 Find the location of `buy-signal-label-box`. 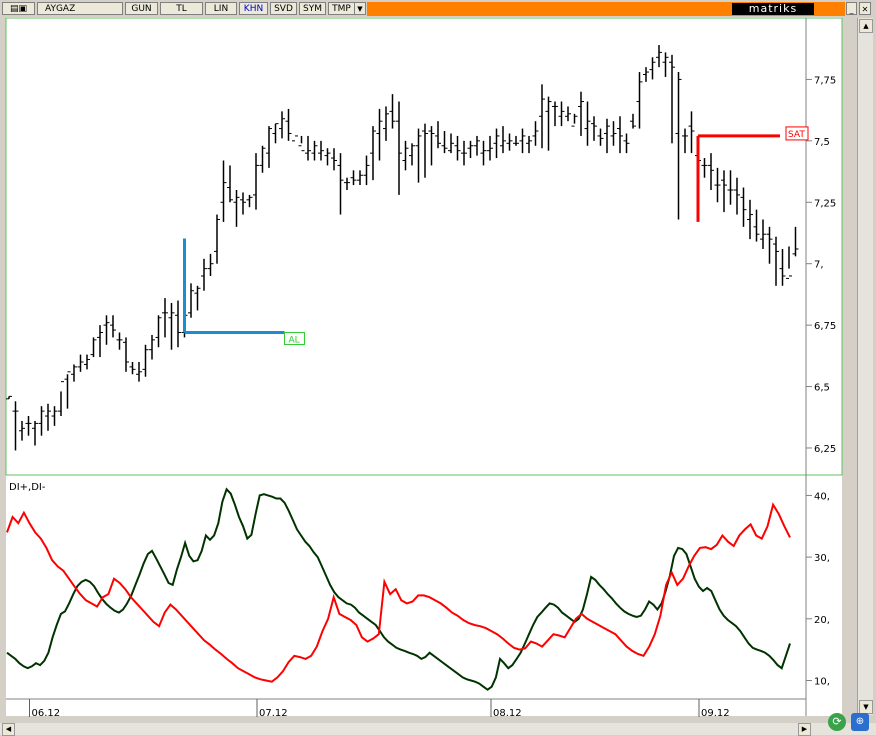

buy-signal-label-box is located at coordinates (294, 338).